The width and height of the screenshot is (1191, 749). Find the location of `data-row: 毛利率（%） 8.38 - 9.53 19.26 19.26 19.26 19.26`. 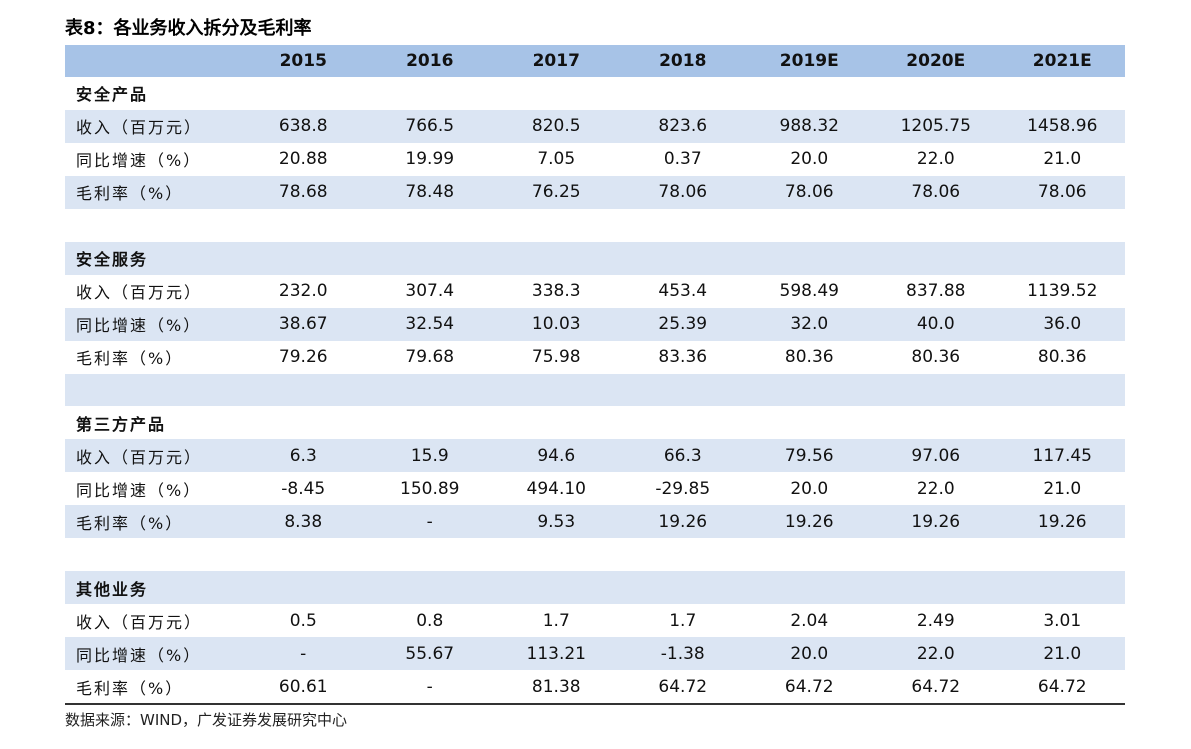

data-row: 毛利率（%） 8.38 - 9.53 19.26 19.26 19.26 19.26 is located at coordinates (595, 522).